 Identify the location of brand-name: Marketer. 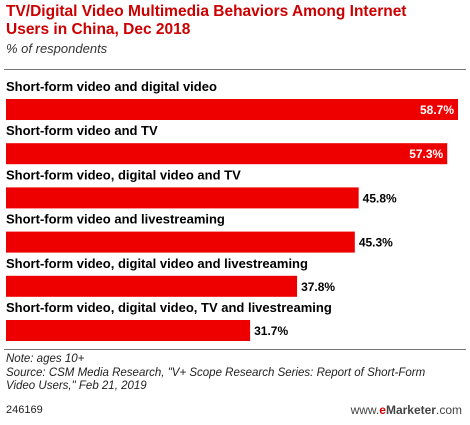
(410, 410).